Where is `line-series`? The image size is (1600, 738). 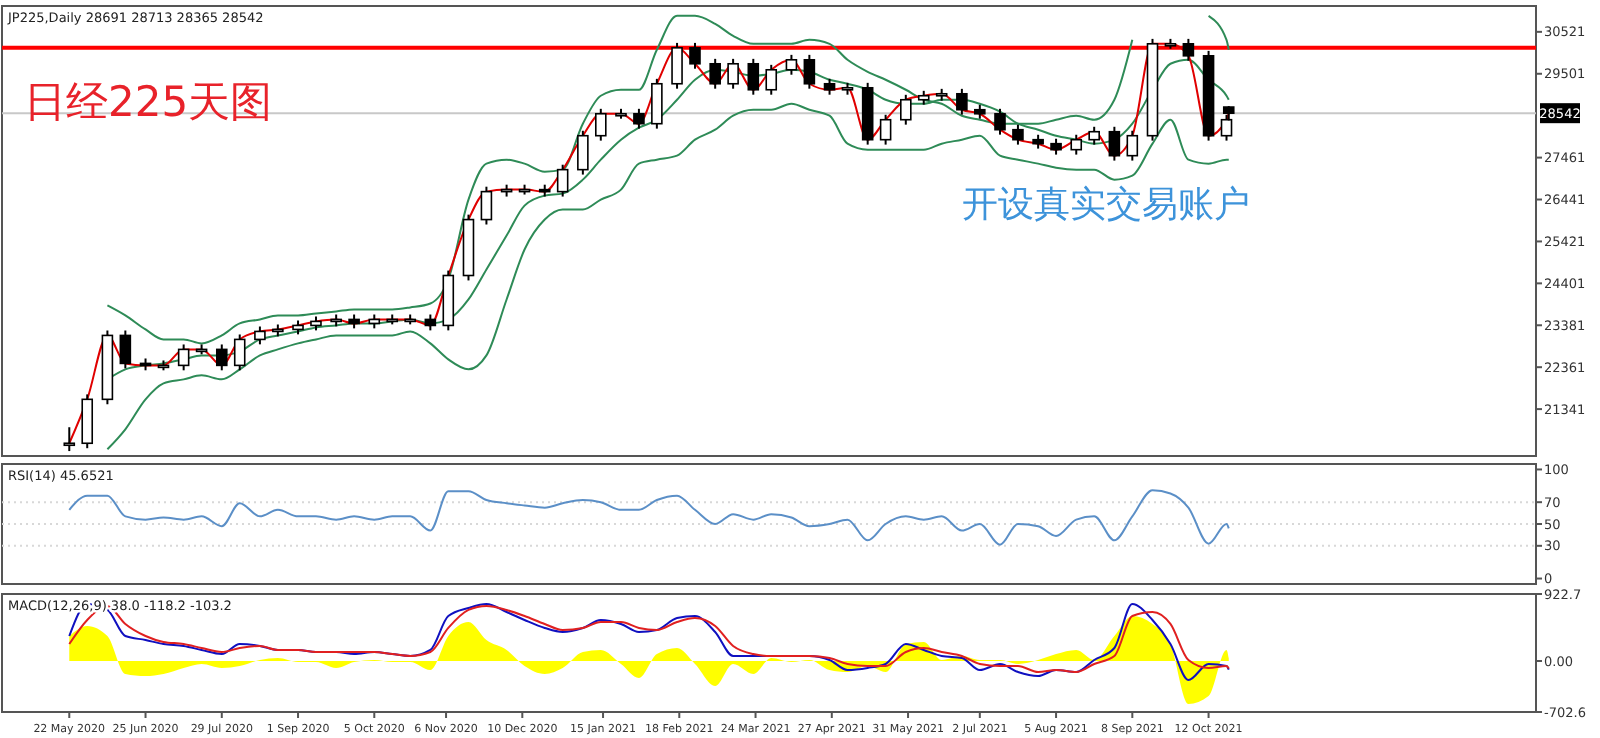
line-series is located at coordinates (649, 517).